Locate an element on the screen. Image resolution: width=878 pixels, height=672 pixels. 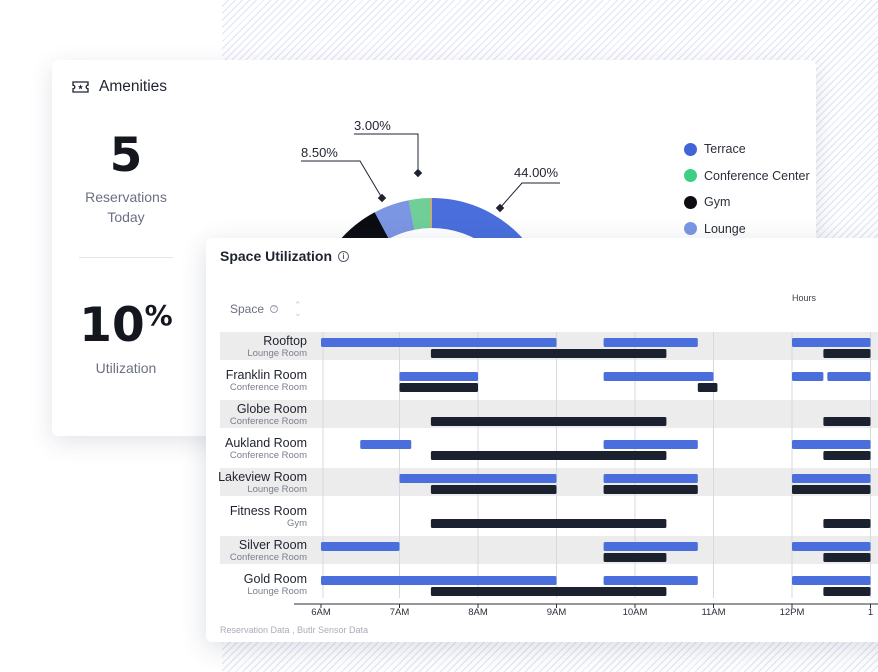
legend-item-lounge: Lounge is located at coordinates (747, 229).